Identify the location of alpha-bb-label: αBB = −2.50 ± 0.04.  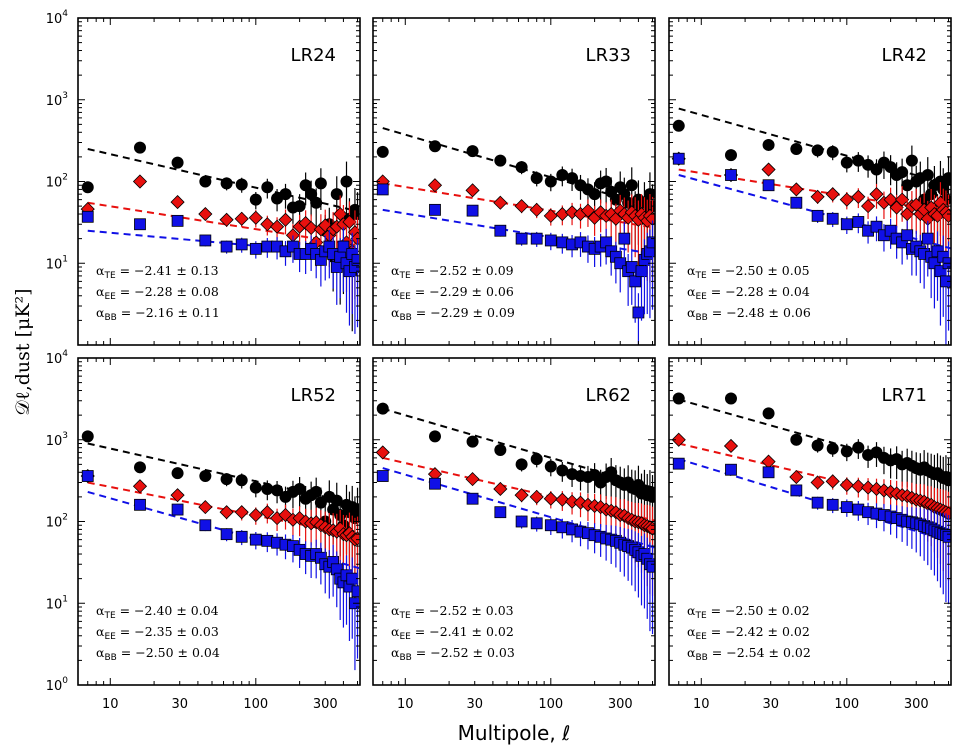
(158, 654).